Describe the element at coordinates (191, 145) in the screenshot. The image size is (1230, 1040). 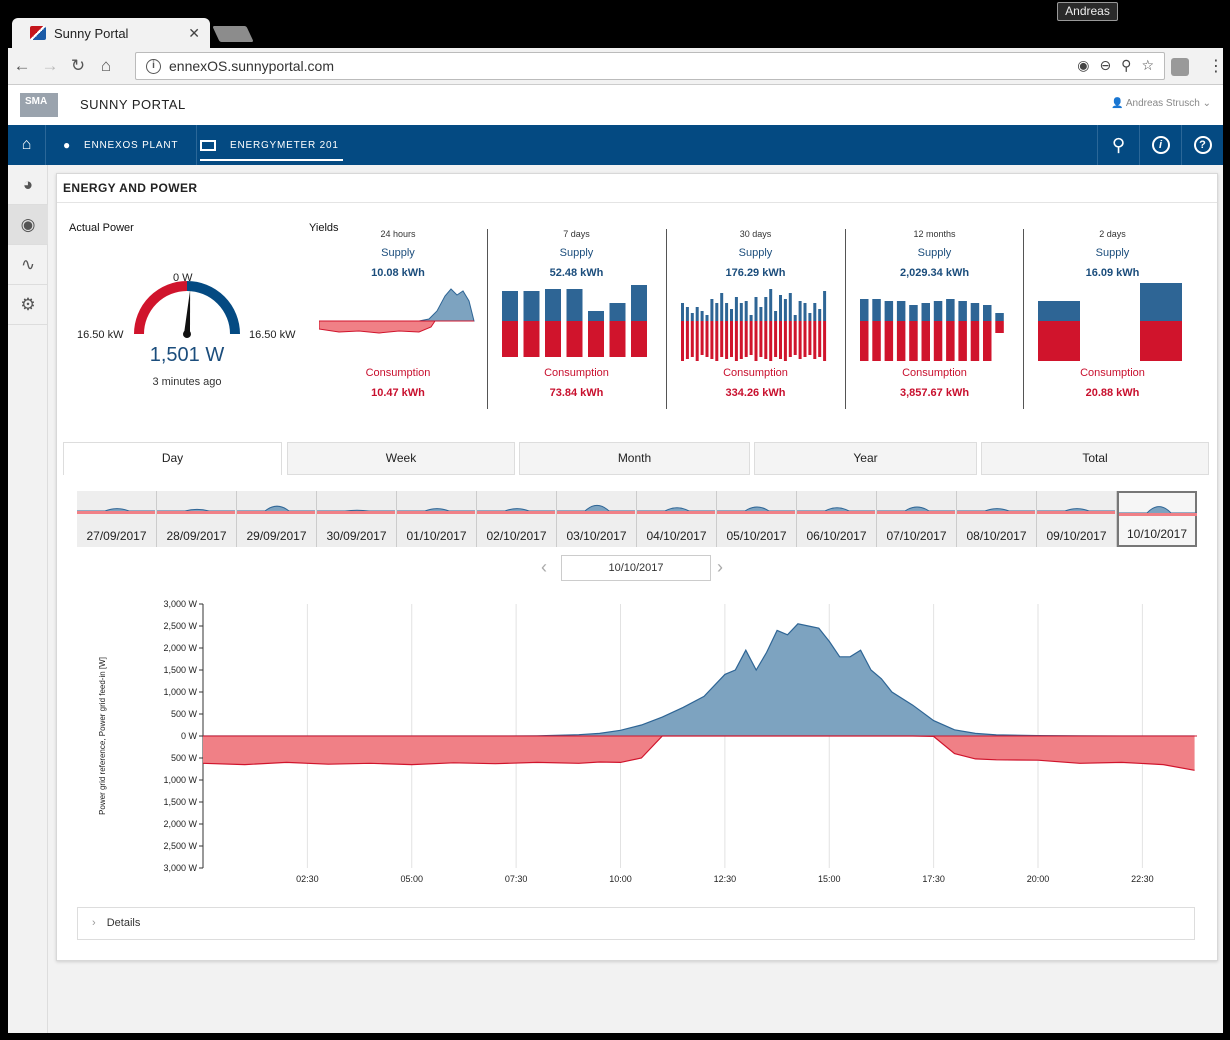
I see `breadcrumb-divider` at that location.